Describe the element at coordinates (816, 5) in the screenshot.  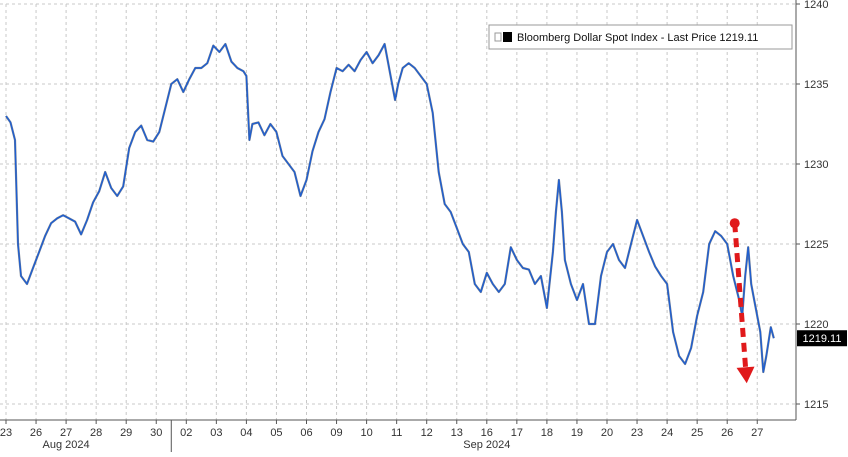
I see `y-tick-label: 1240` at that location.